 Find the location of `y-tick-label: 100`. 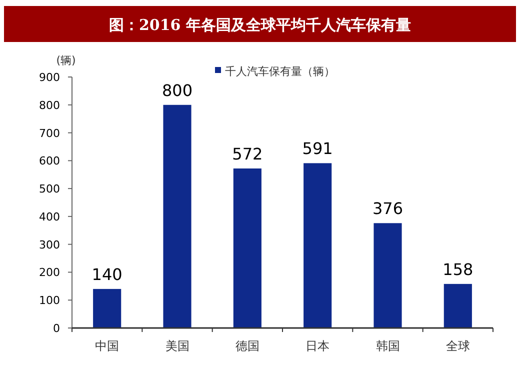

y-tick-label: 100 is located at coordinates (49, 301).